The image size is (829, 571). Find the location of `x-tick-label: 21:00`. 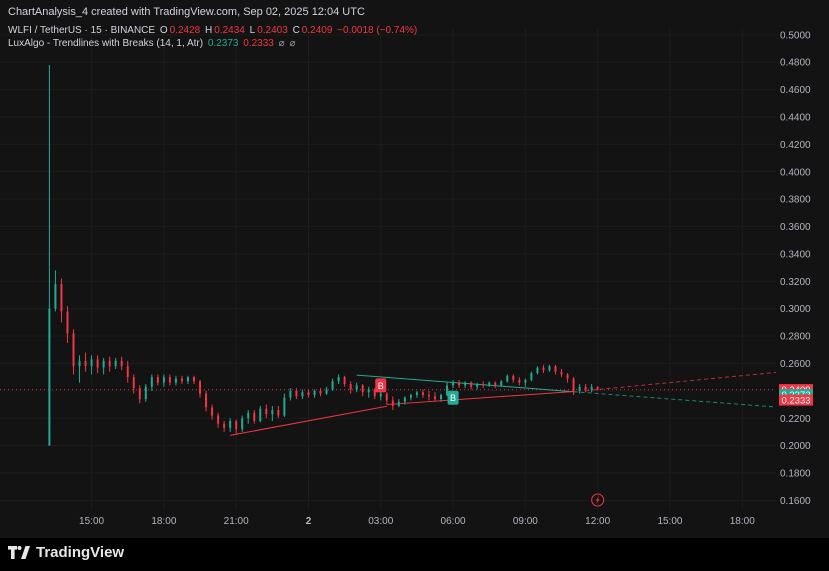

x-tick-label: 21:00 is located at coordinates (236, 521).